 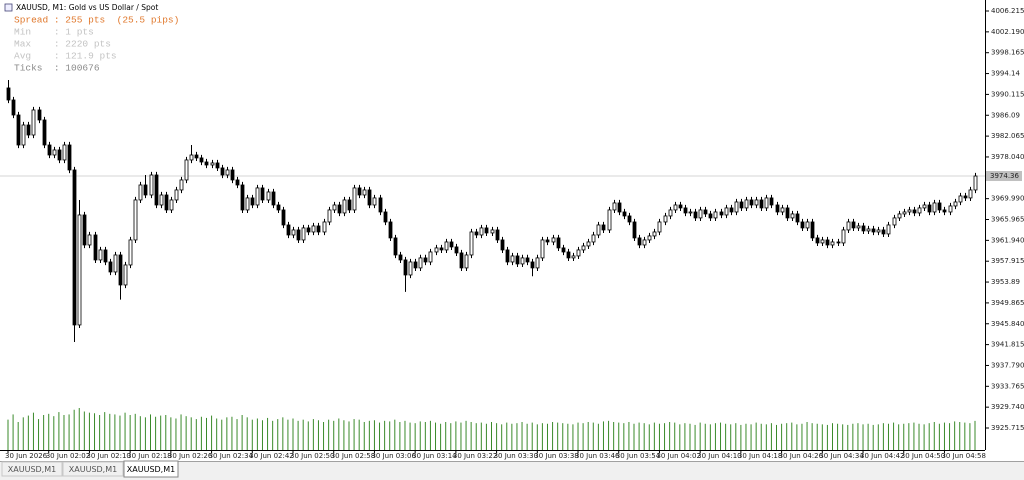 What do you see at coordinates (65, 56) in the screenshot?
I see `info-line: Avg : 121.9 pts` at bounding box center [65, 56].